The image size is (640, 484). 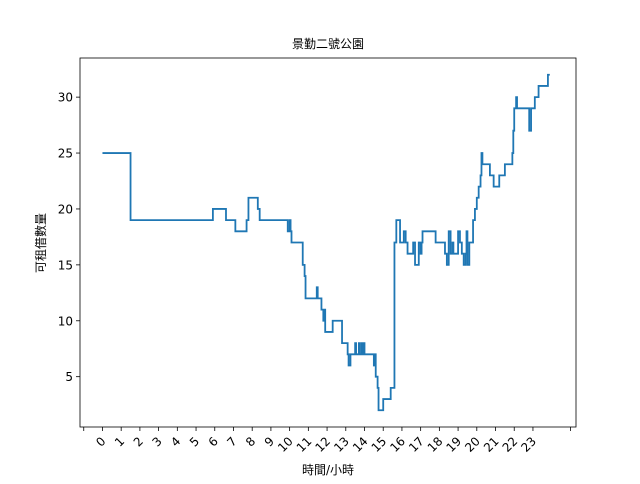 What do you see at coordinates (397, 444) in the screenshot?
I see `x-tick-label: 16` at bounding box center [397, 444].